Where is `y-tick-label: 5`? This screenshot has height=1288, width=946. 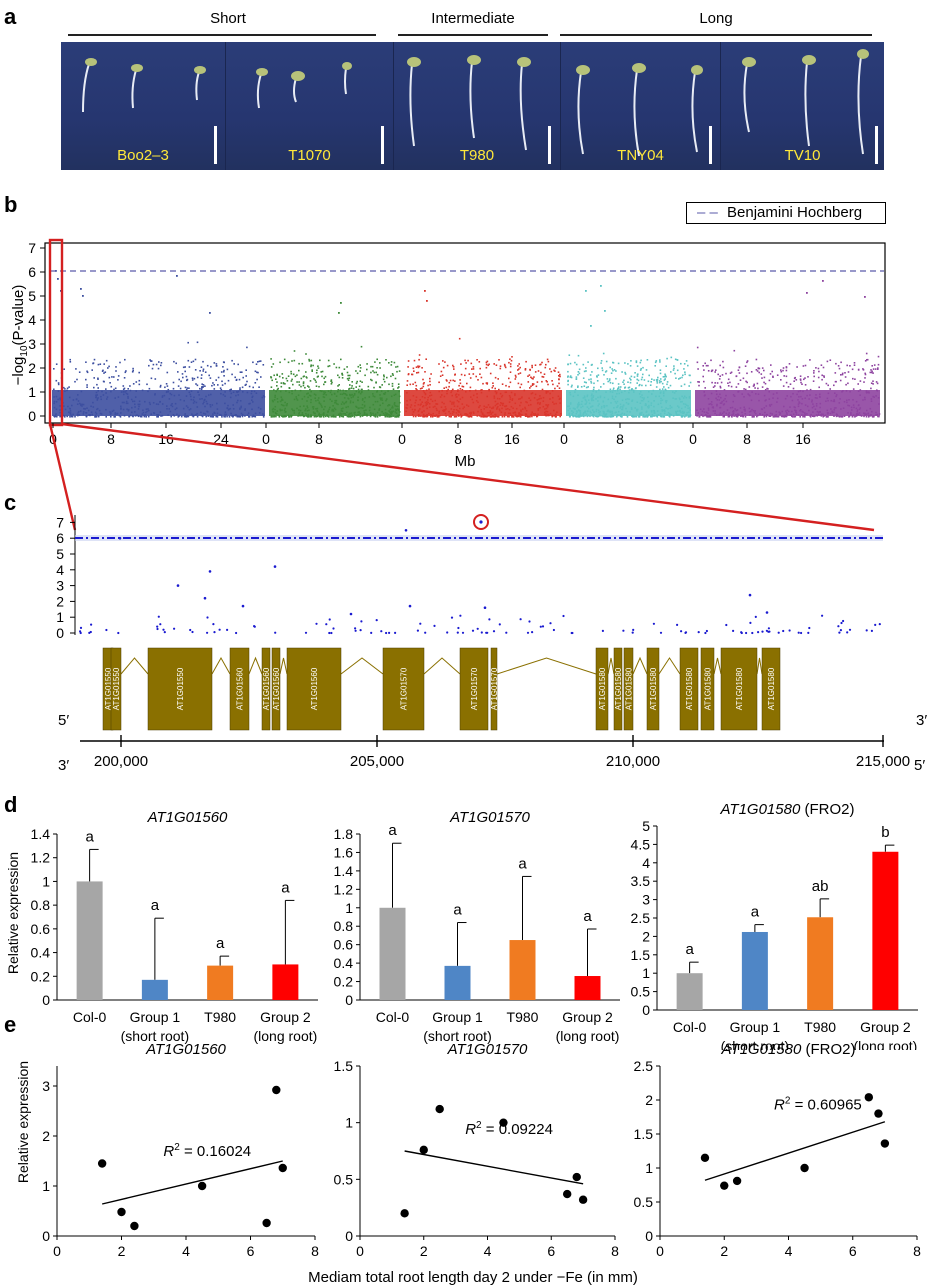
y-tick-label: 5 is located at coordinates (32, 296).